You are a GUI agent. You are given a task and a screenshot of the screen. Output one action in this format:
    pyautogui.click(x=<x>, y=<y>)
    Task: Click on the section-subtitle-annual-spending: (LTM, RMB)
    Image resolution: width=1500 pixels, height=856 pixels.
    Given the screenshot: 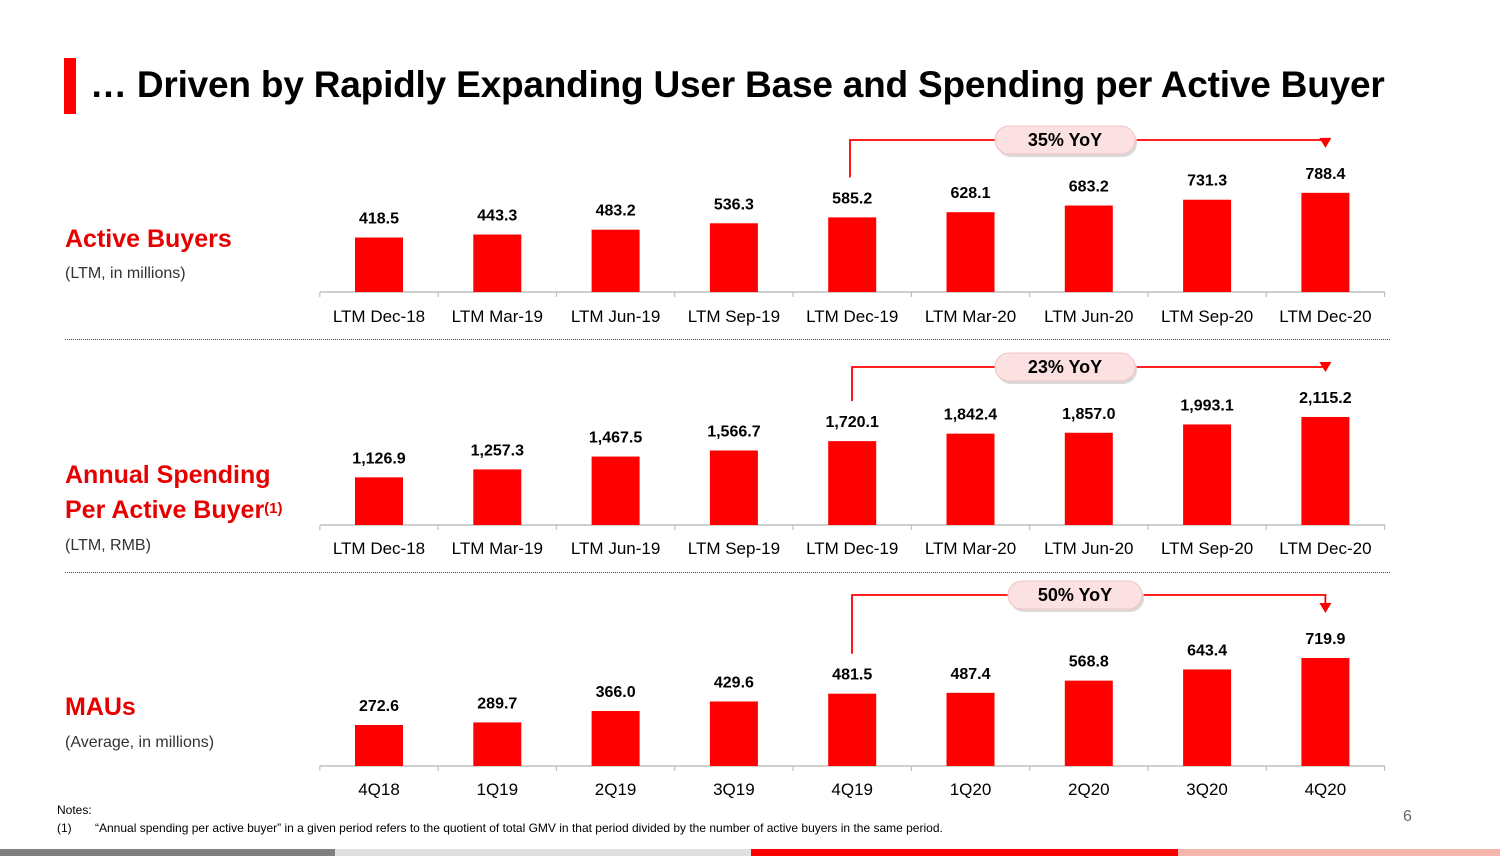 What is the action you would take?
    pyautogui.click(x=108, y=545)
    